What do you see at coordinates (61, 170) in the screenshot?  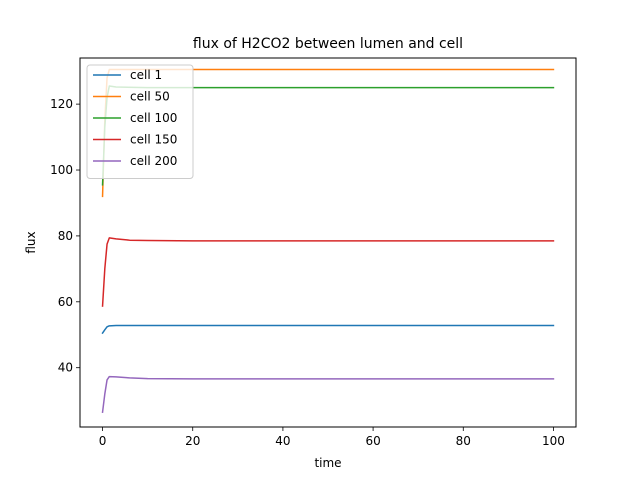 I see `y-tick-label: 100` at bounding box center [61, 170].